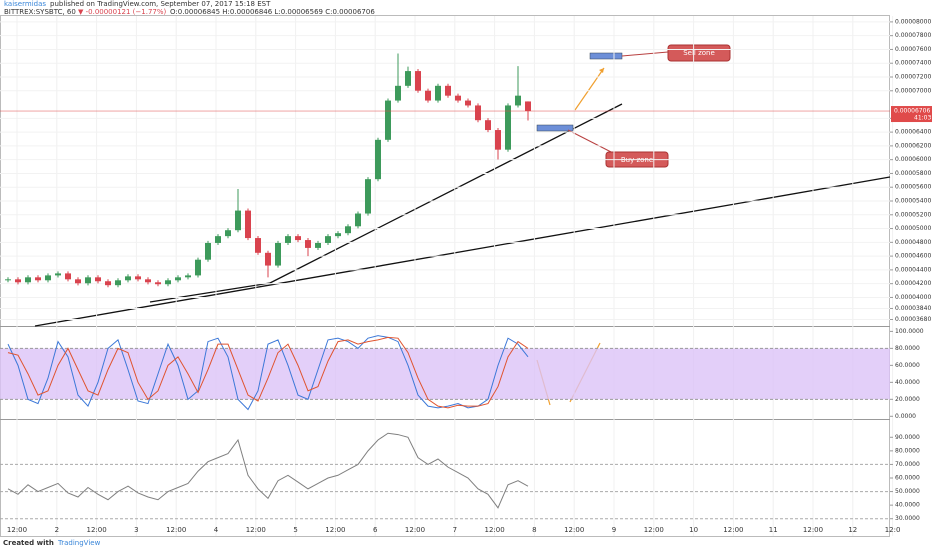  I want to click on y-tick-label: 0.00005000, so click(913, 228).